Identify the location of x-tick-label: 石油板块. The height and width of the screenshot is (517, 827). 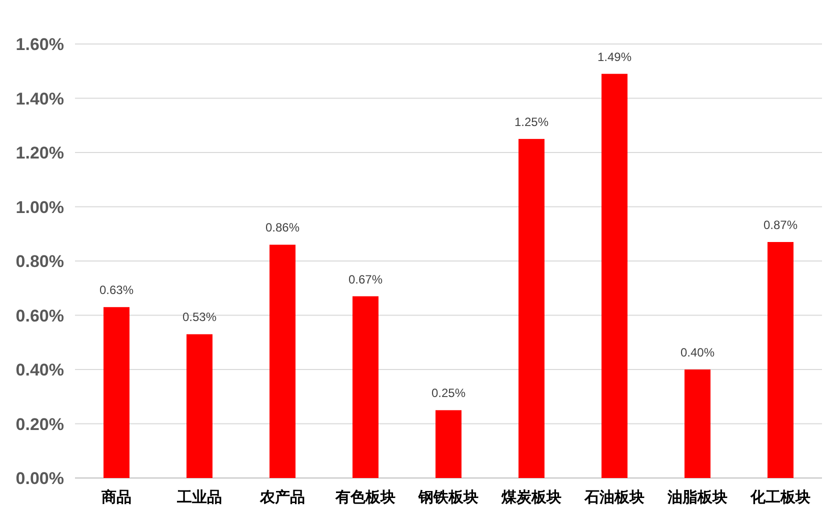
(614, 497).